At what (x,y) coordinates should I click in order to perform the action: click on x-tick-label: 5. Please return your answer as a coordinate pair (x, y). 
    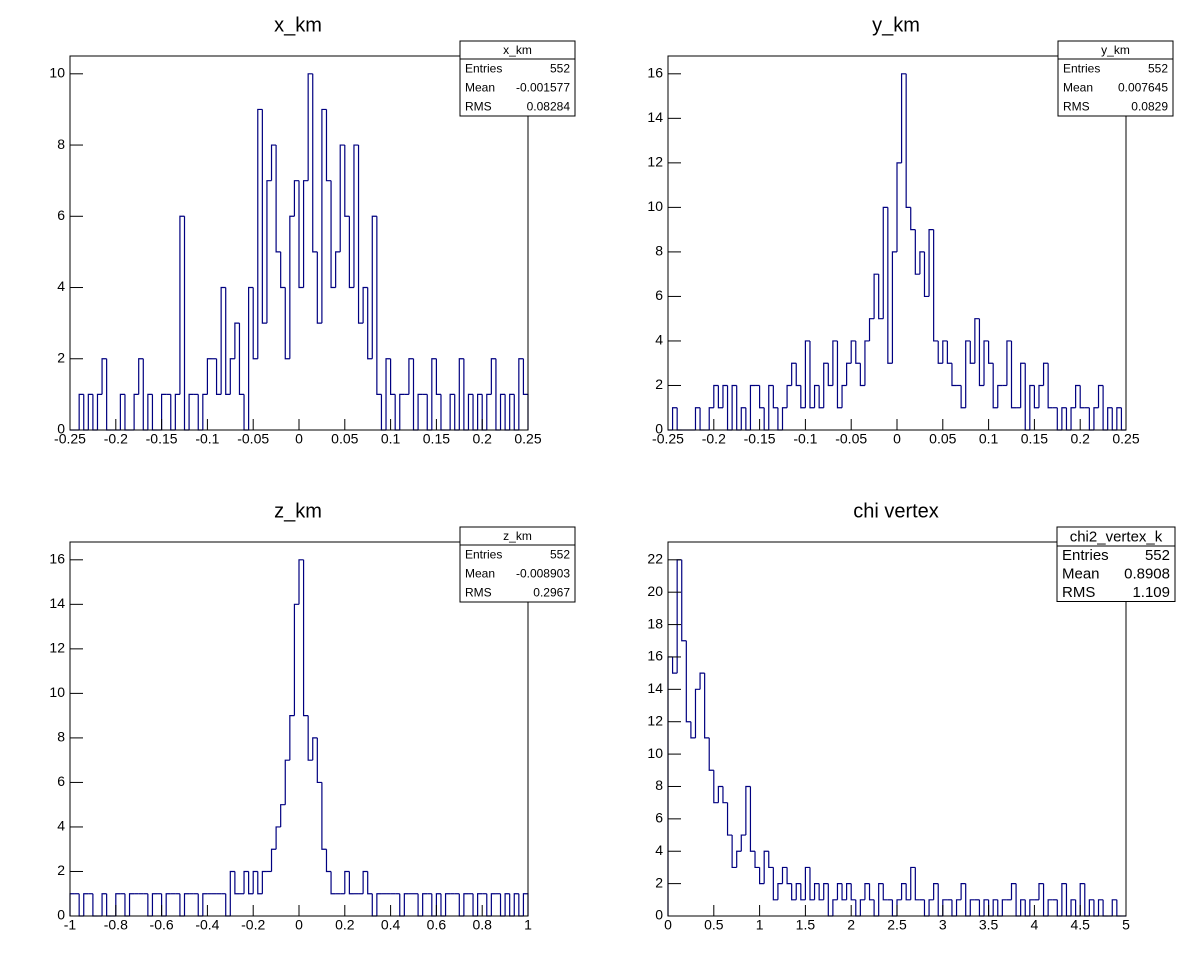
    Looking at the image, I should click on (1126, 925).